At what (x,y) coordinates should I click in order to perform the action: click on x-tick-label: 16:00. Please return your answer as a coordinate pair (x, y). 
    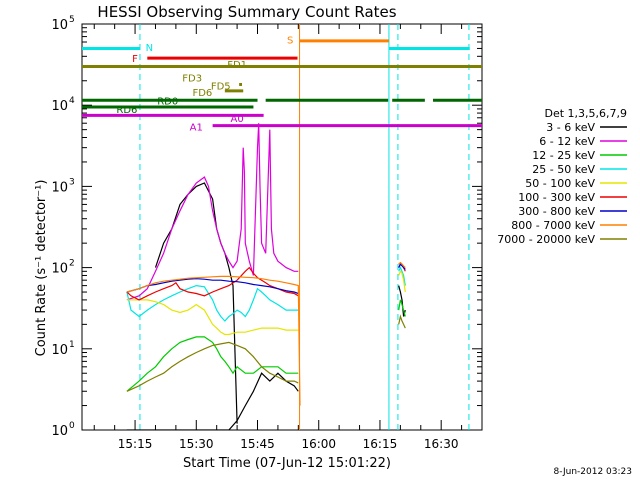
    Looking at the image, I should click on (318, 444).